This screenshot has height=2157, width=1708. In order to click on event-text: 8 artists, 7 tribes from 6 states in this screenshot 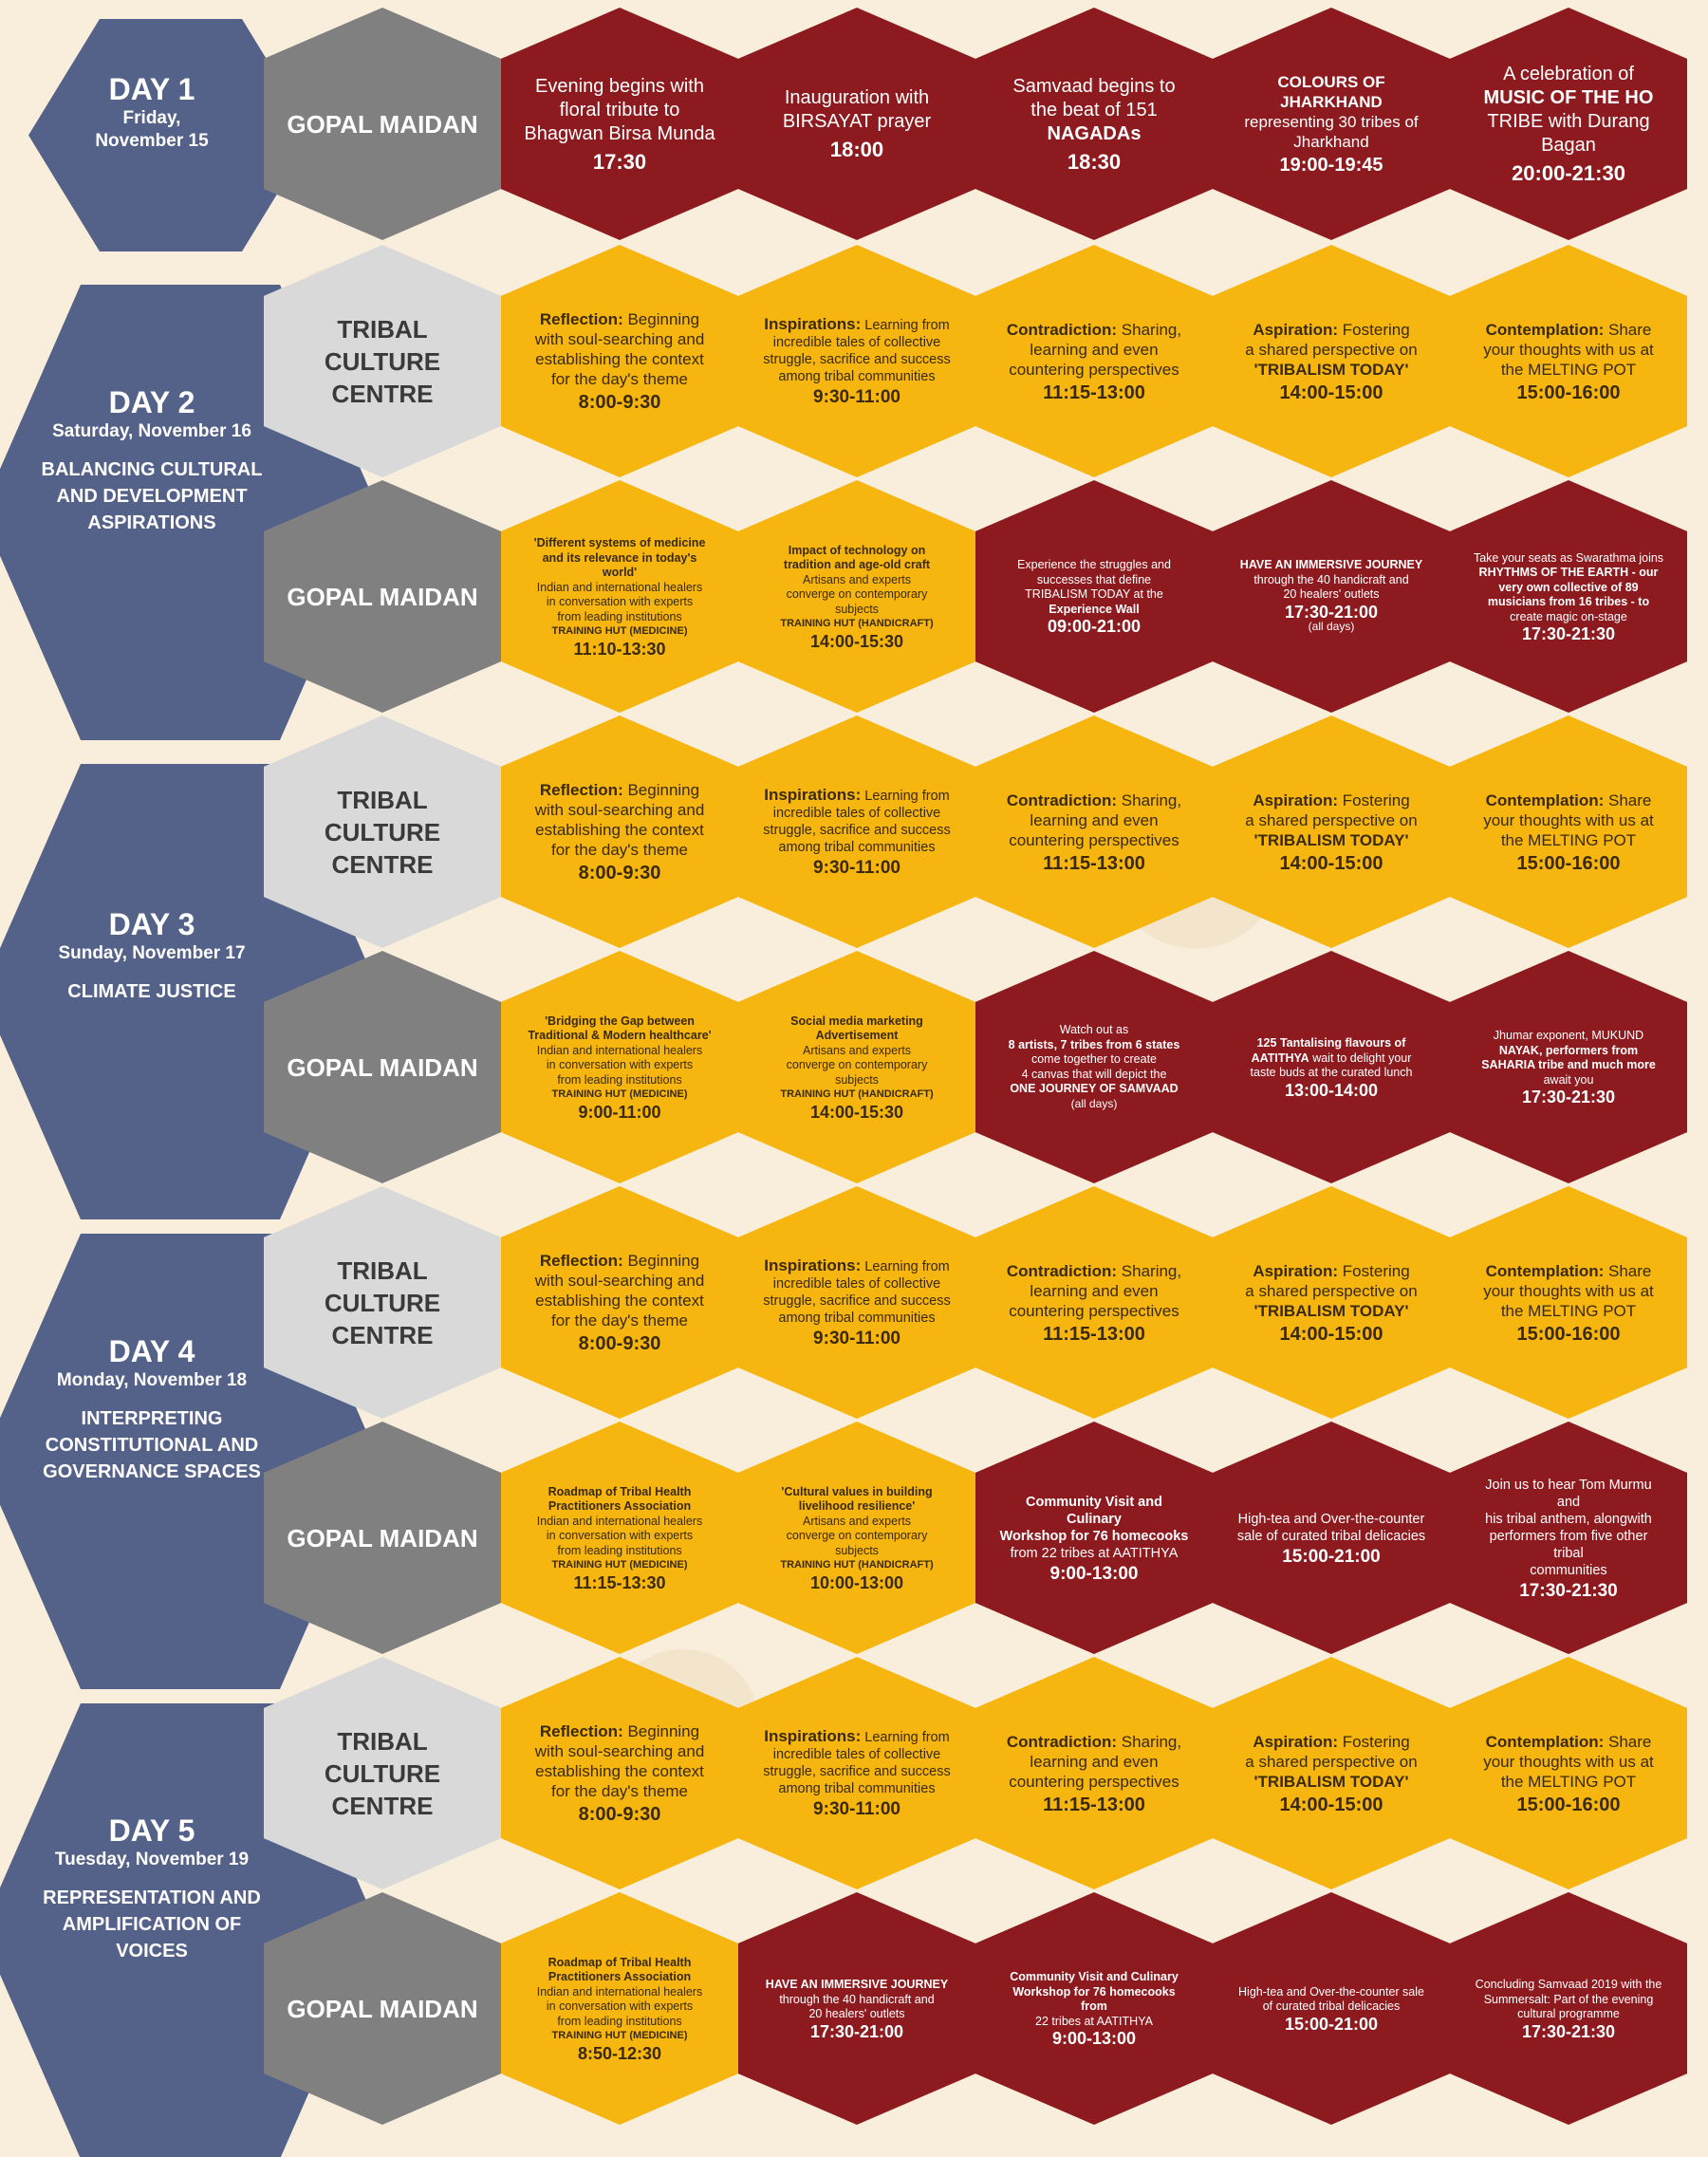, I will do `click(1094, 1044)`.